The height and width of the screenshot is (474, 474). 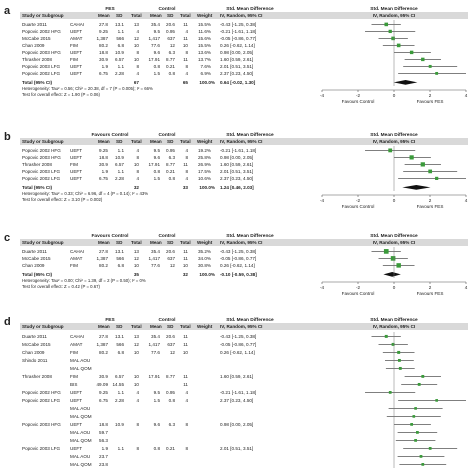 I want to click on total-exp-n: 35, so click(x=137, y=274).